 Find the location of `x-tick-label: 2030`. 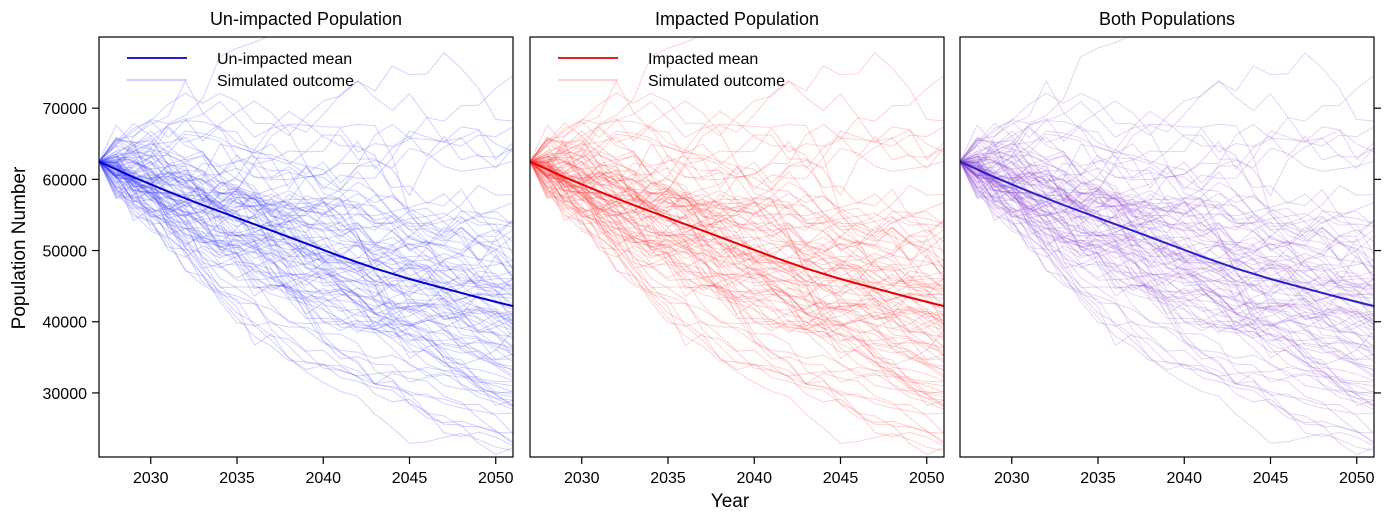

x-tick-label: 2030 is located at coordinates (1012, 478).